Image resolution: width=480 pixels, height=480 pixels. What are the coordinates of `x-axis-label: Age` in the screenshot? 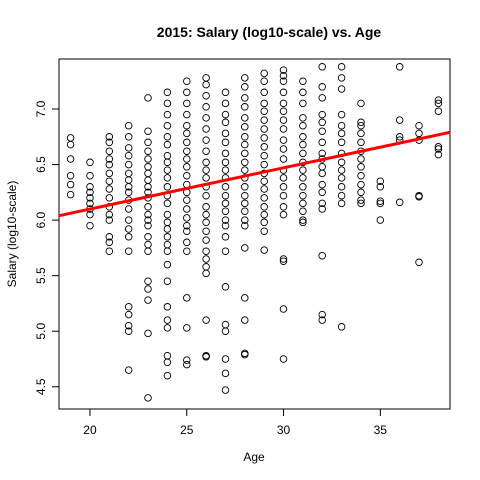 It's located at (254, 457).